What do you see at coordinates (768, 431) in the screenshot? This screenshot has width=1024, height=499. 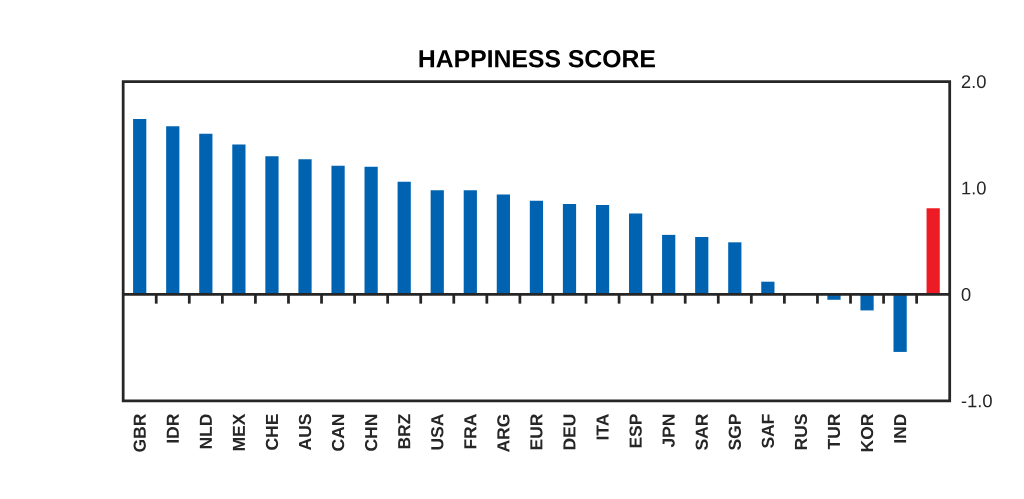 I see `x-tick-label: SAF` at bounding box center [768, 431].